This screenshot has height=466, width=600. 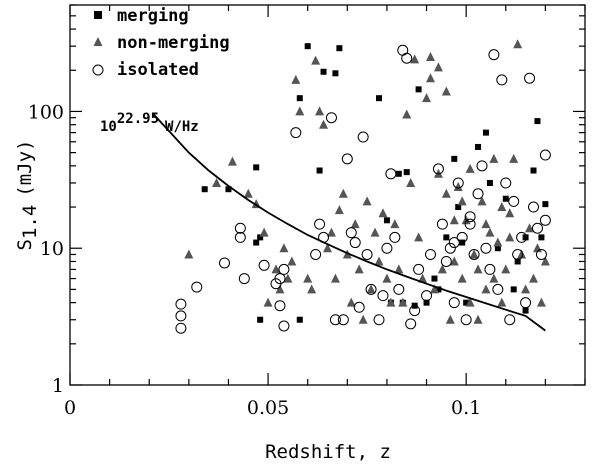 What do you see at coordinates (46, 112) in the screenshot?
I see `y-tick-label: 100` at bounding box center [46, 112].